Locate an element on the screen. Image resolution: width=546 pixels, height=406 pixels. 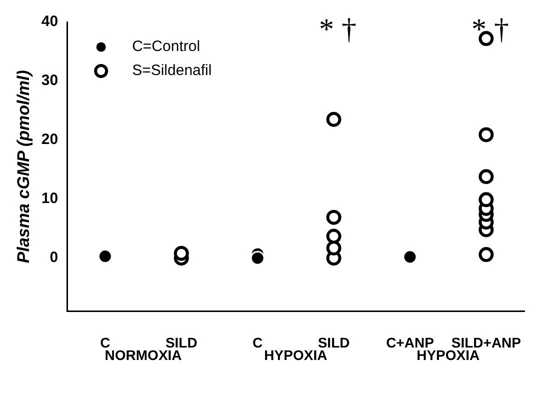
x-tick-label: C is located at coordinates (257, 342).